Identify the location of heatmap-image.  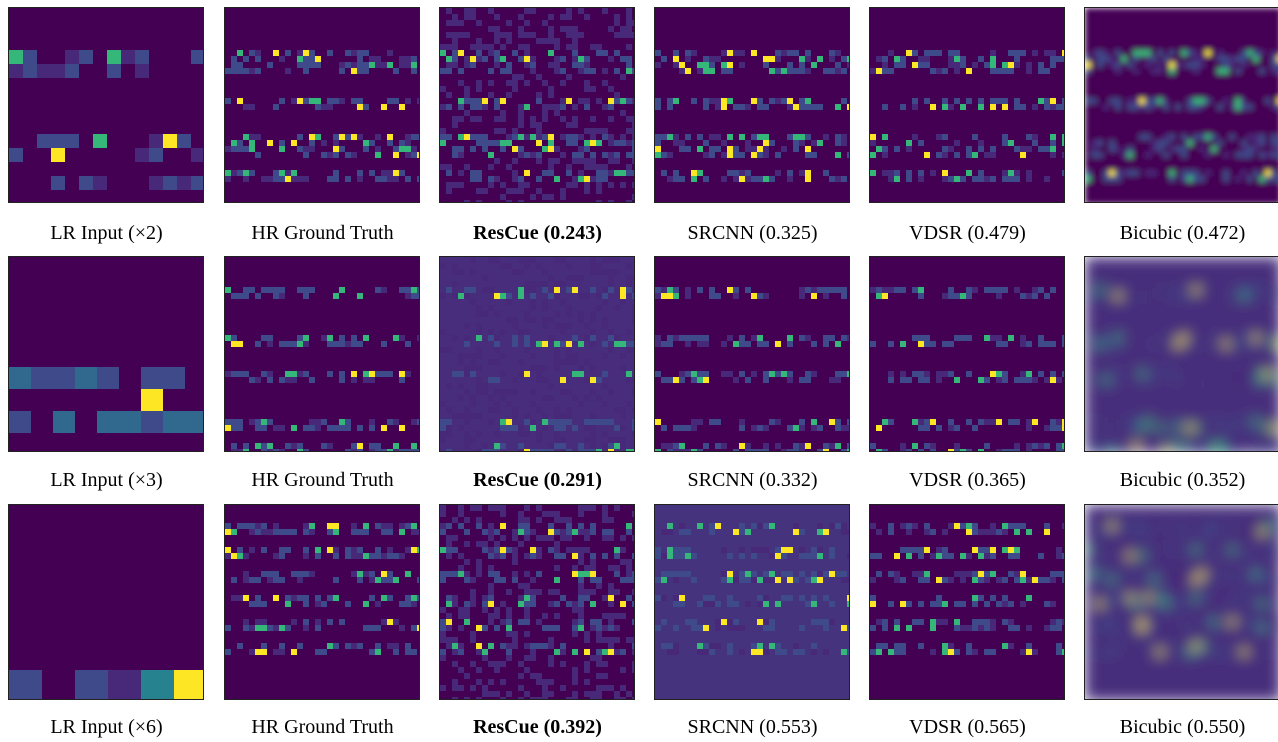
(752, 105).